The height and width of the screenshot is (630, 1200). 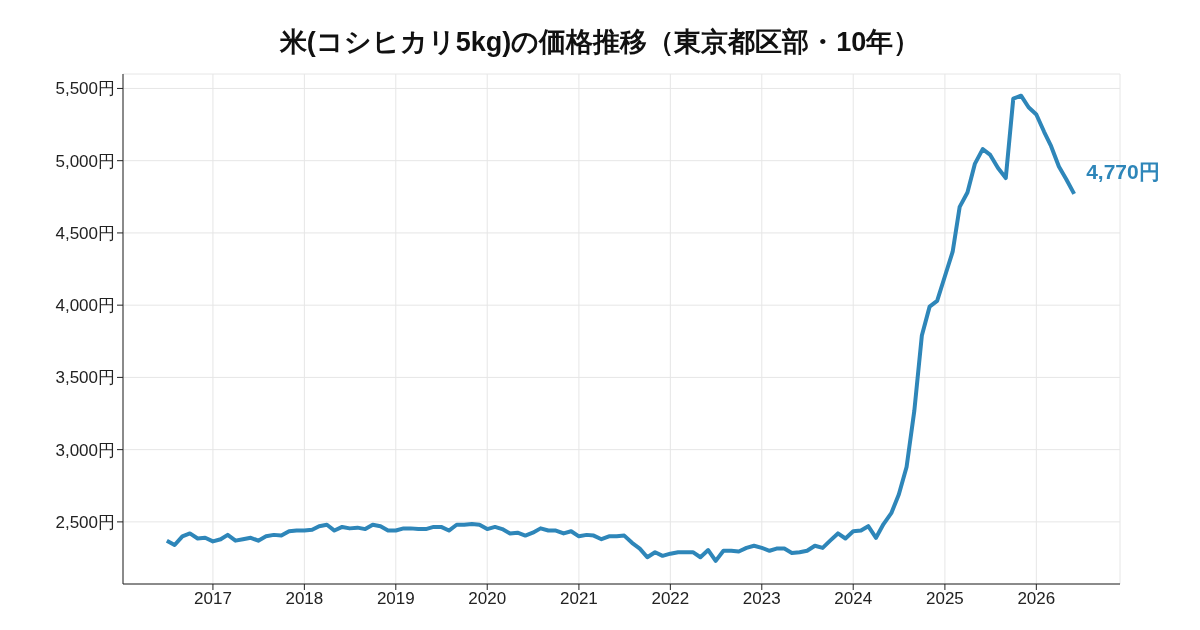 What do you see at coordinates (487, 599) in the screenshot?
I see `x-tick-label: 2020` at bounding box center [487, 599].